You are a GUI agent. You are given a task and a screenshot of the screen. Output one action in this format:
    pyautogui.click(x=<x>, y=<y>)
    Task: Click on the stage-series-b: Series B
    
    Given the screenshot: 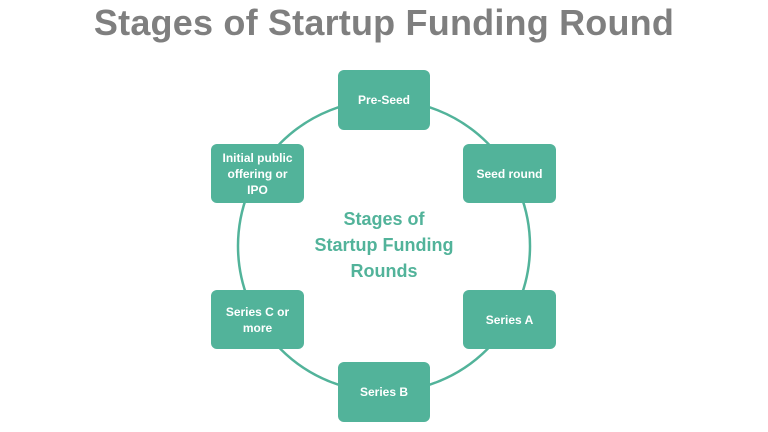 What is the action you would take?
    pyautogui.click(x=384, y=392)
    